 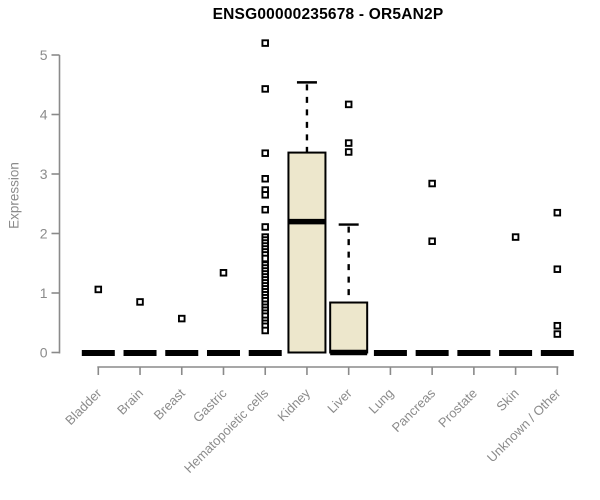 What do you see at coordinates (44, 234) in the screenshot?
I see `y-tick-label: 2` at bounding box center [44, 234].